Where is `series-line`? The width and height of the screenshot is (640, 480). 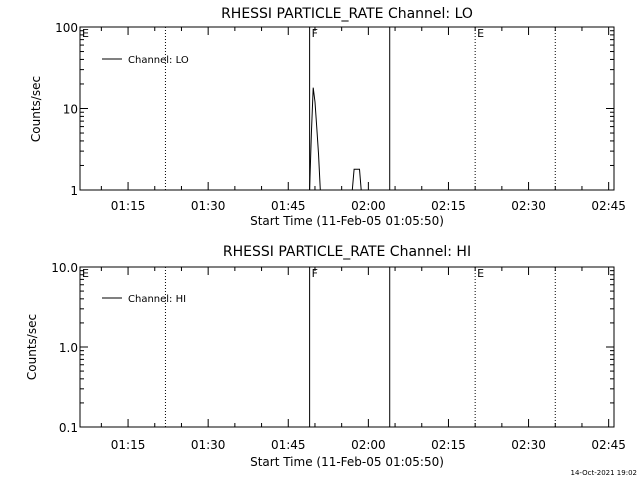
series-line is located at coordinates (335, 139).